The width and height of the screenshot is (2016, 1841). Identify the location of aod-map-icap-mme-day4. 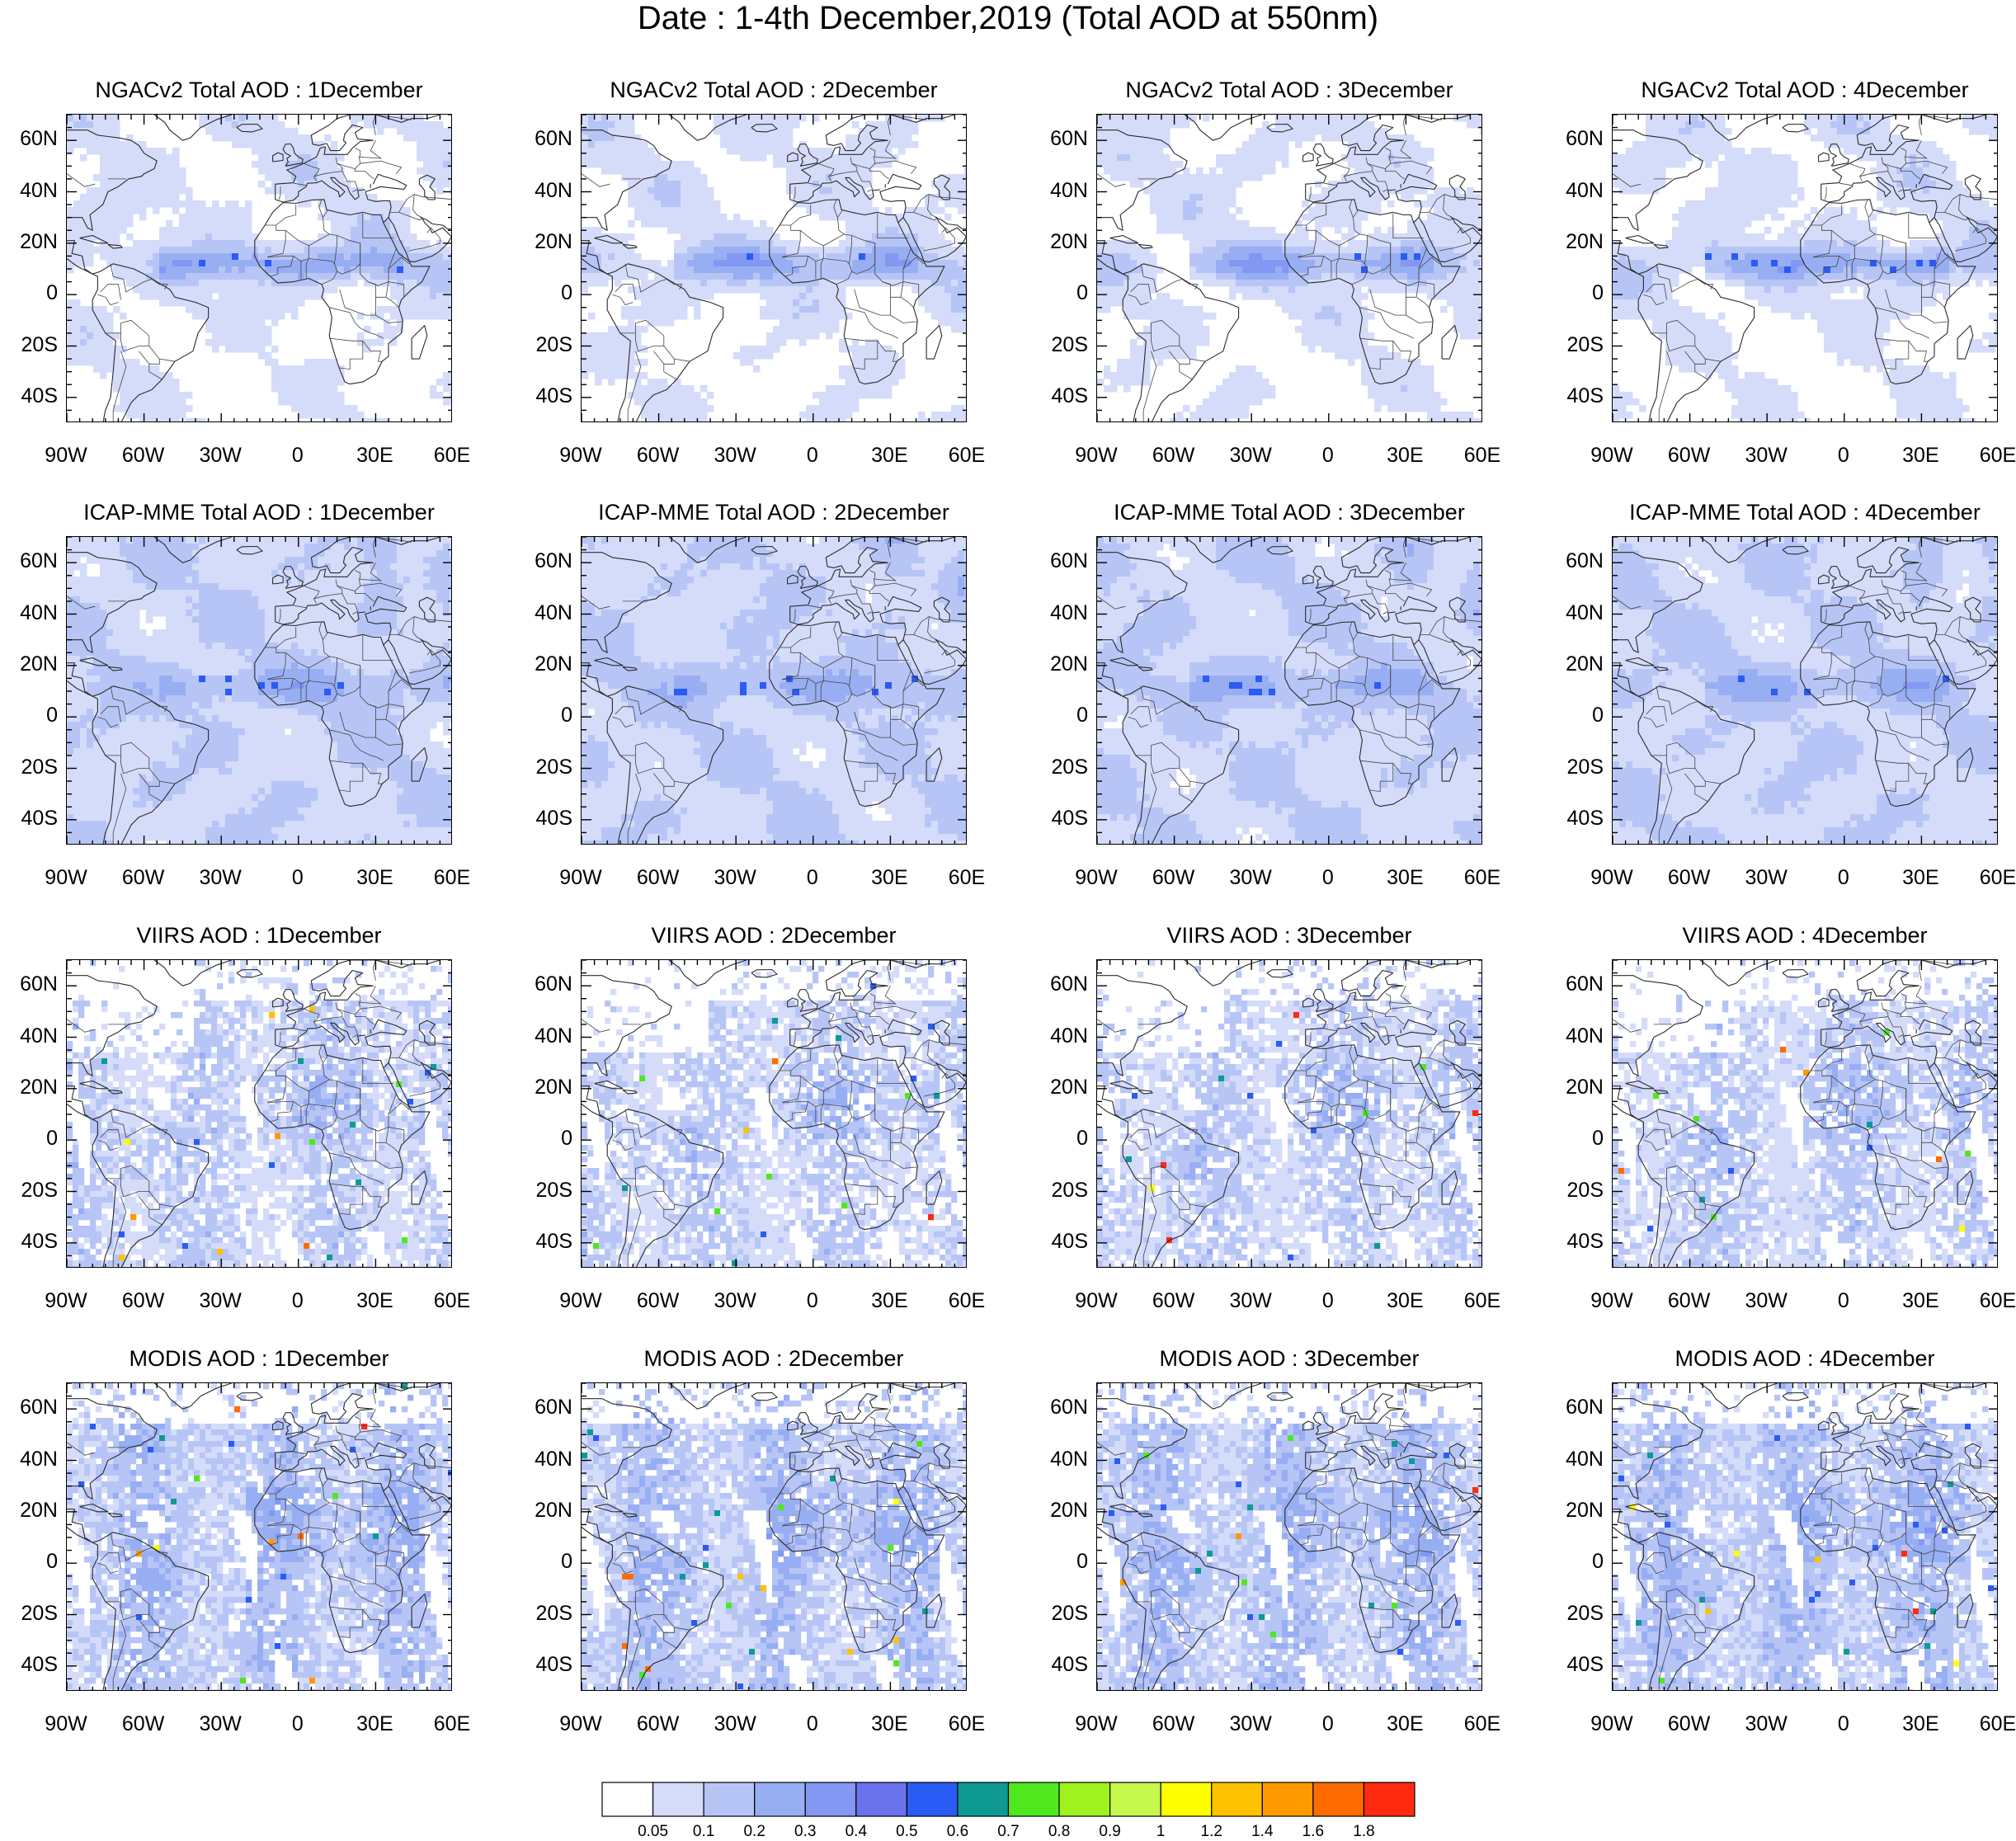
(1805, 690).